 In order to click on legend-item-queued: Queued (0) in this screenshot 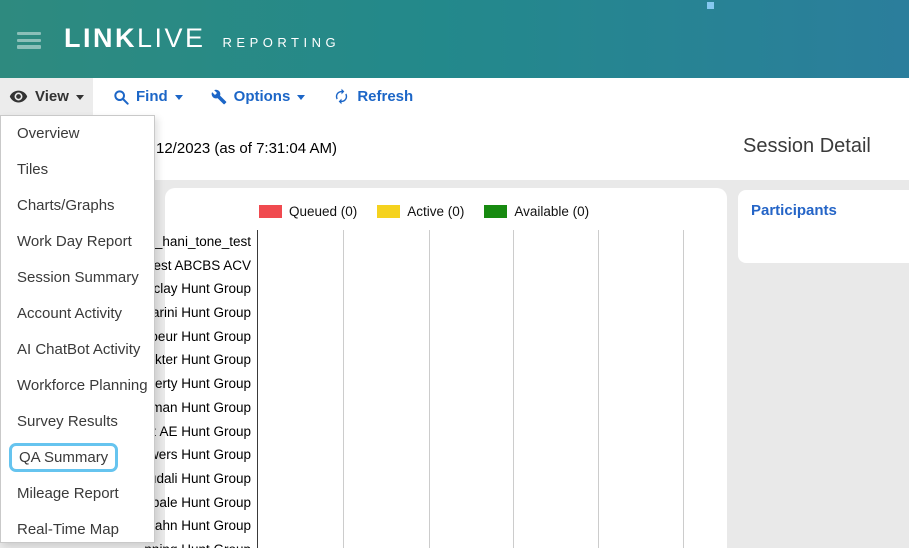, I will do `click(308, 211)`.